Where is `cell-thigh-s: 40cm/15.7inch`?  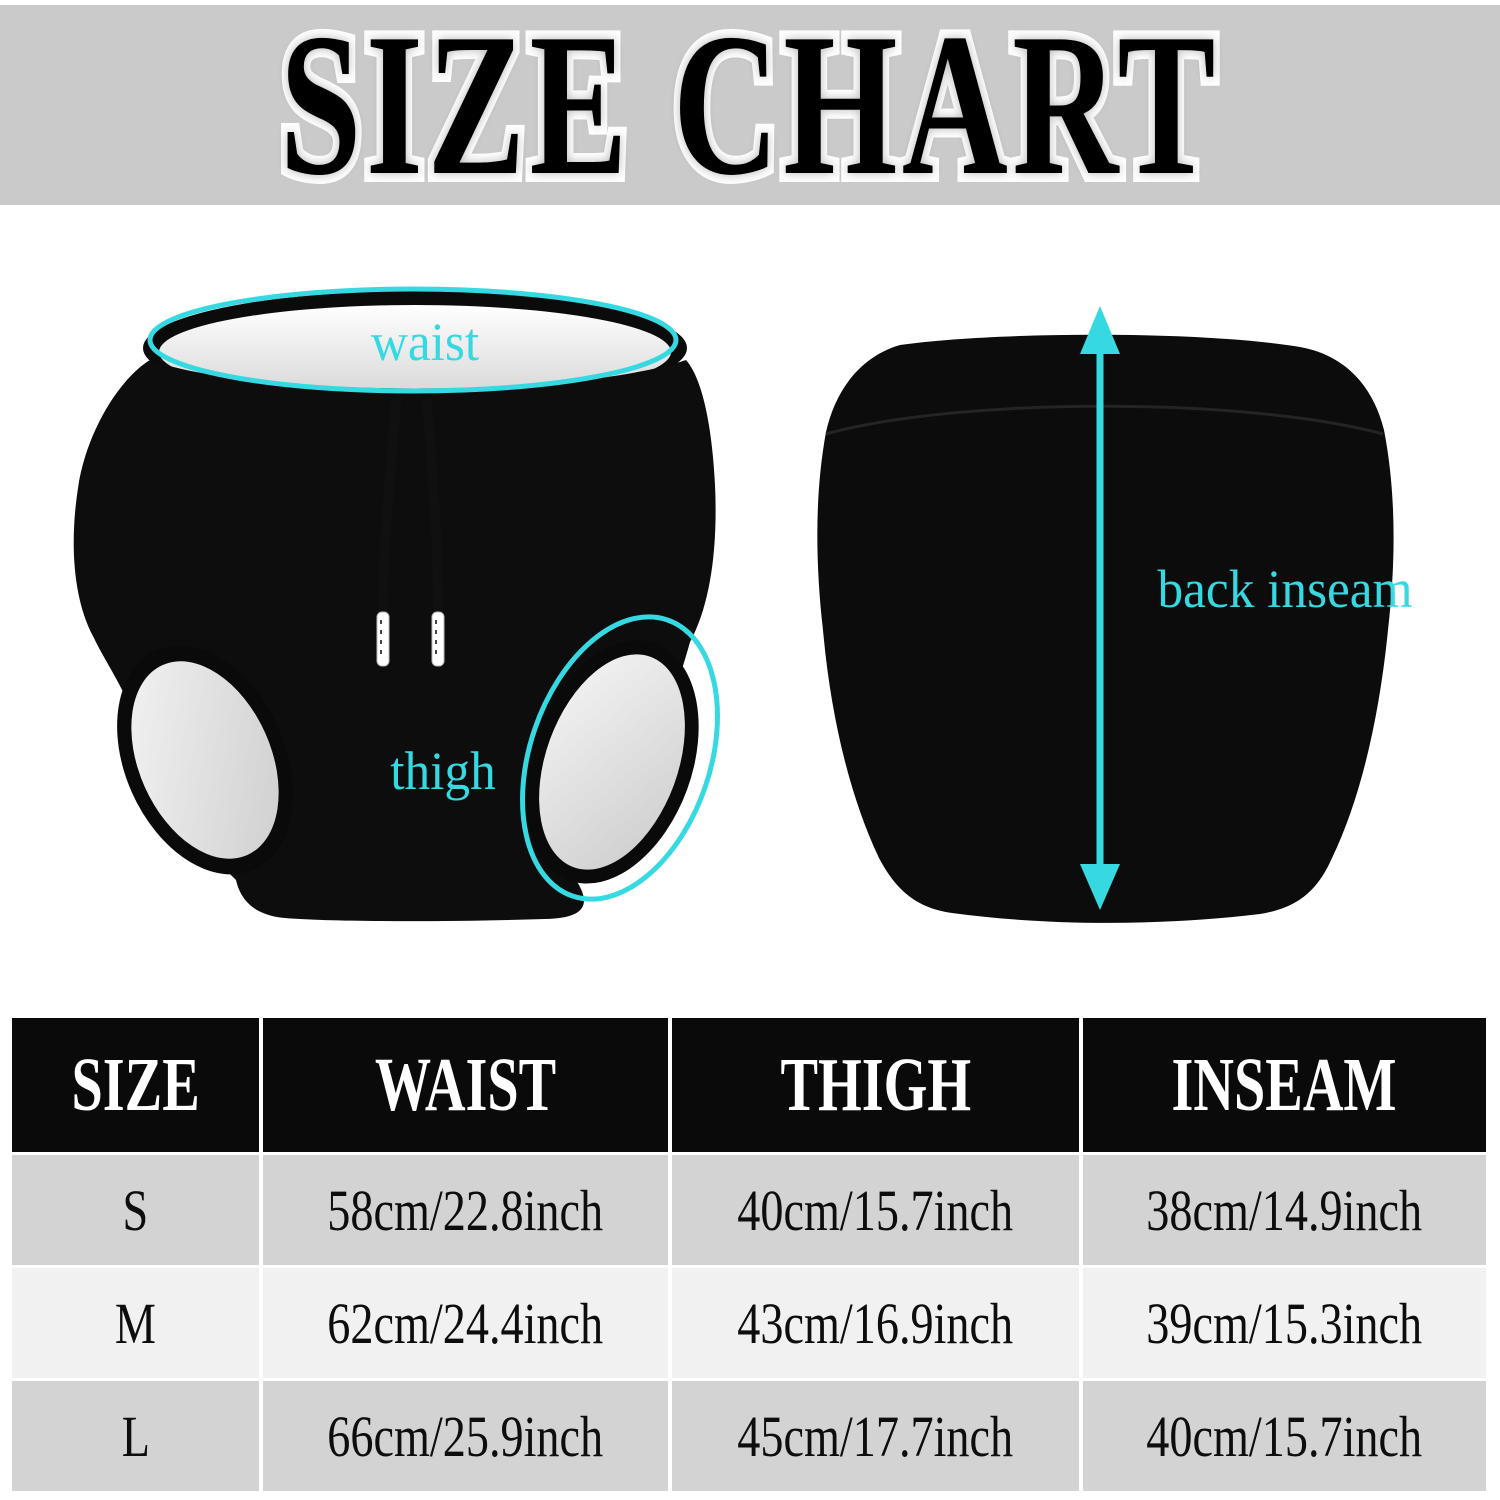 cell-thigh-s: 40cm/15.7inch is located at coordinates (875, 1210).